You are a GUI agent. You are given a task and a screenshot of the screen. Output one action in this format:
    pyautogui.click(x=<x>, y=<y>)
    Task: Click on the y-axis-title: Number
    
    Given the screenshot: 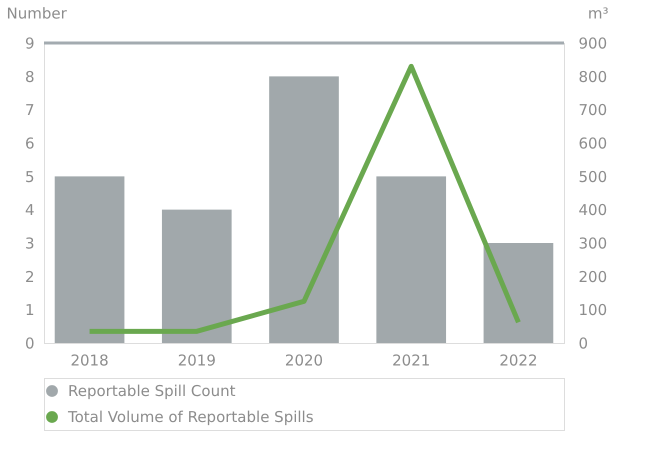 What is the action you would take?
    pyautogui.click(x=37, y=13)
    